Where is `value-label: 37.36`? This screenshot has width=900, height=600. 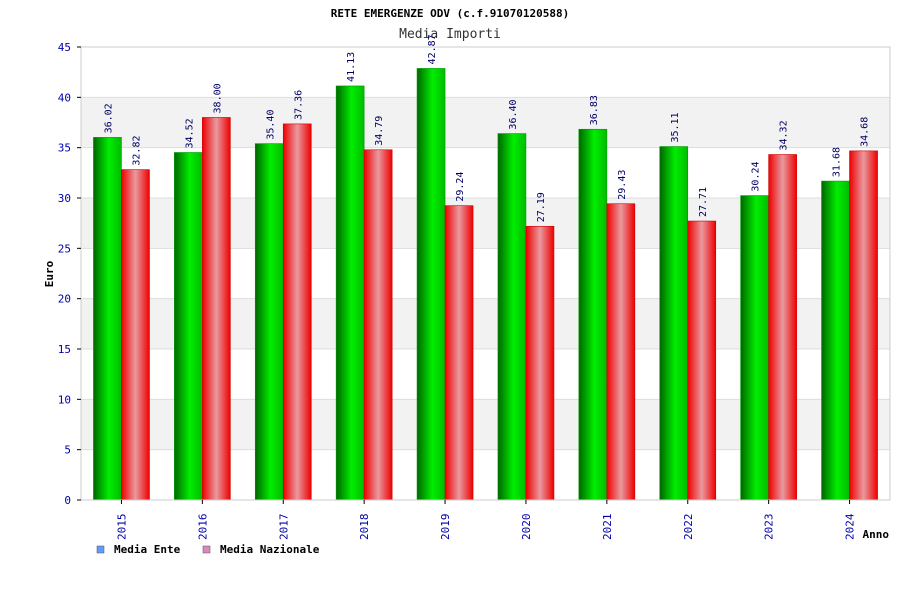 value-label: 37.36 is located at coordinates (298, 105).